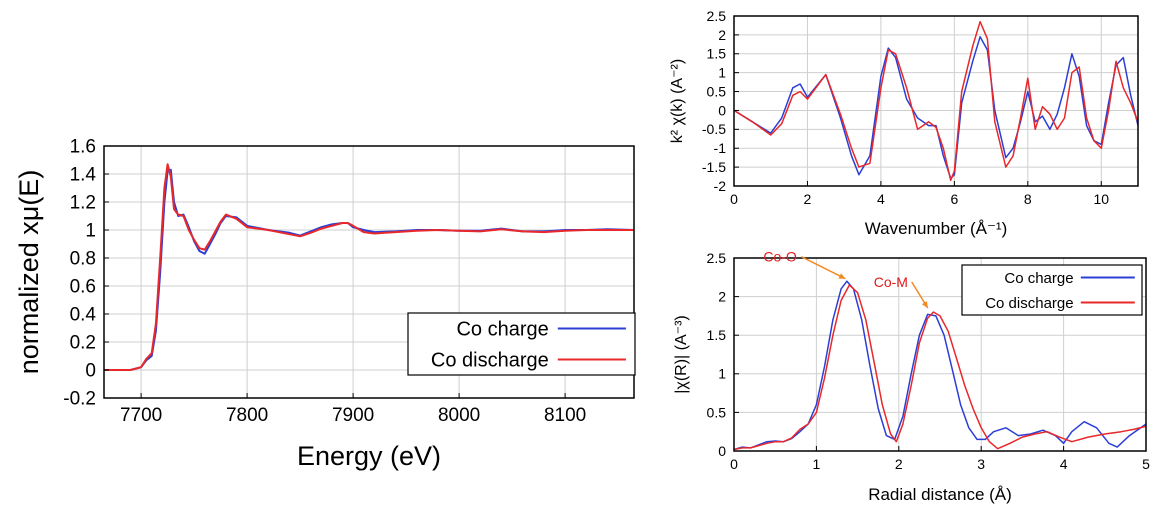  What do you see at coordinates (720, 186) in the screenshot?
I see `y-tick-label: -2` at bounding box center [720, 186].